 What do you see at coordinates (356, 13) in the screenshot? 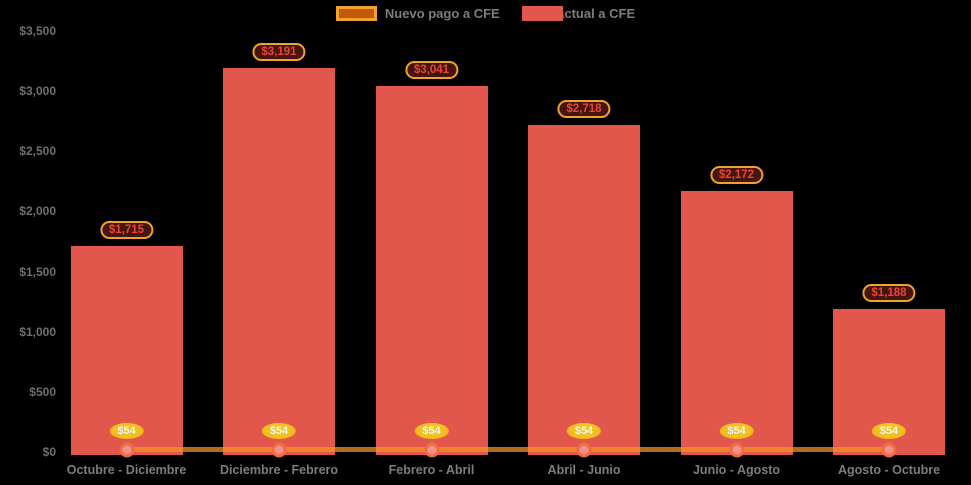
I see `legend-swatch-line-icon` at bounding box center [356, 13].